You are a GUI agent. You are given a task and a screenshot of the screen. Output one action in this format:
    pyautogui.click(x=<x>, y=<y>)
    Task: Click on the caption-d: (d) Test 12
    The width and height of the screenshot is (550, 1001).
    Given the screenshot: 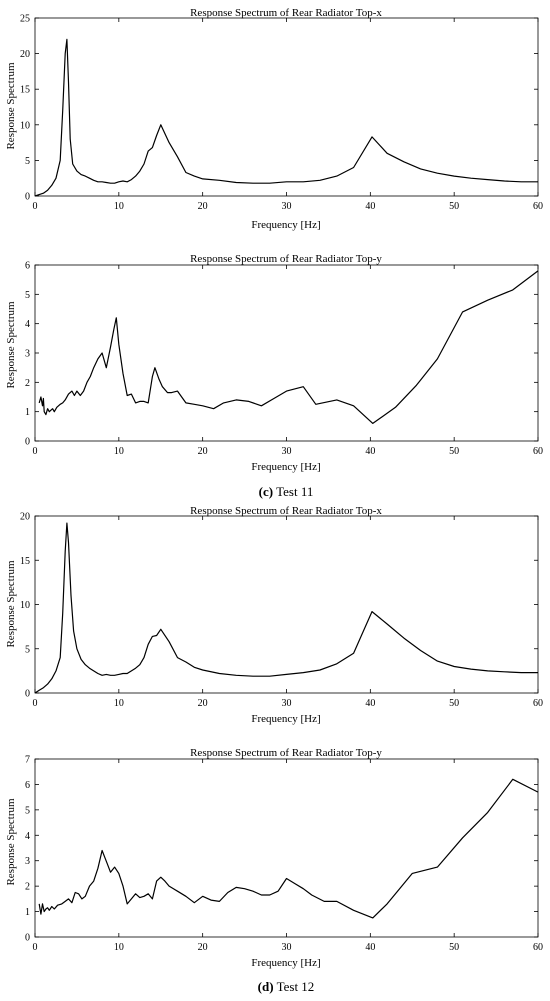 What is the action you would take?
    pyautogui.click(x=286, y=986)
    